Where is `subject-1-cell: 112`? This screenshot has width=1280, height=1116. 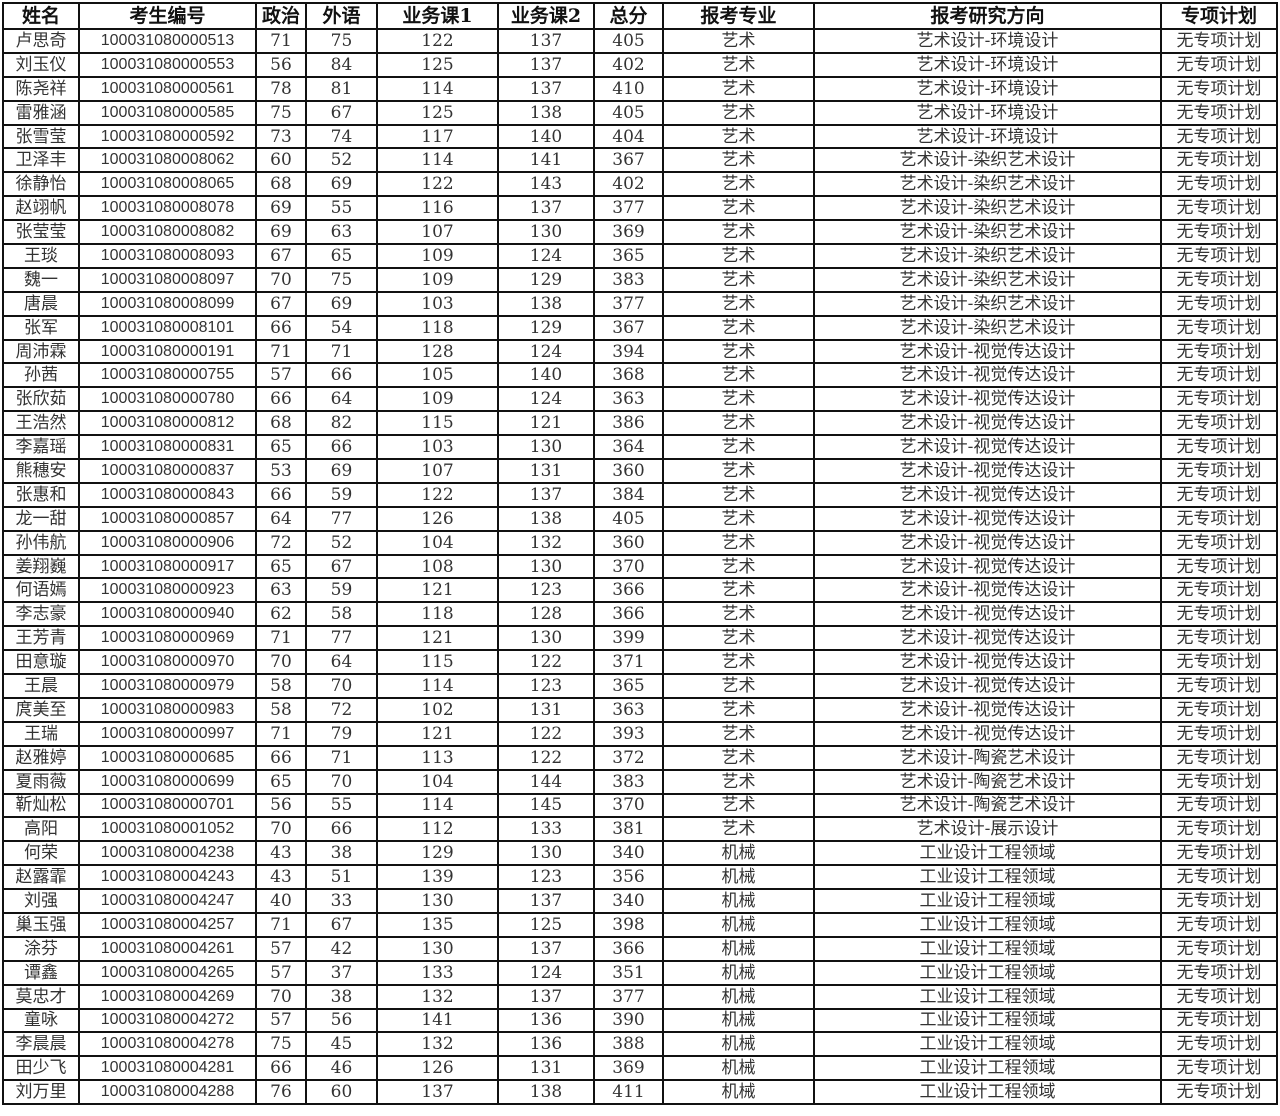
subject-1-cell: 112 is located at coordinates (437, 829).